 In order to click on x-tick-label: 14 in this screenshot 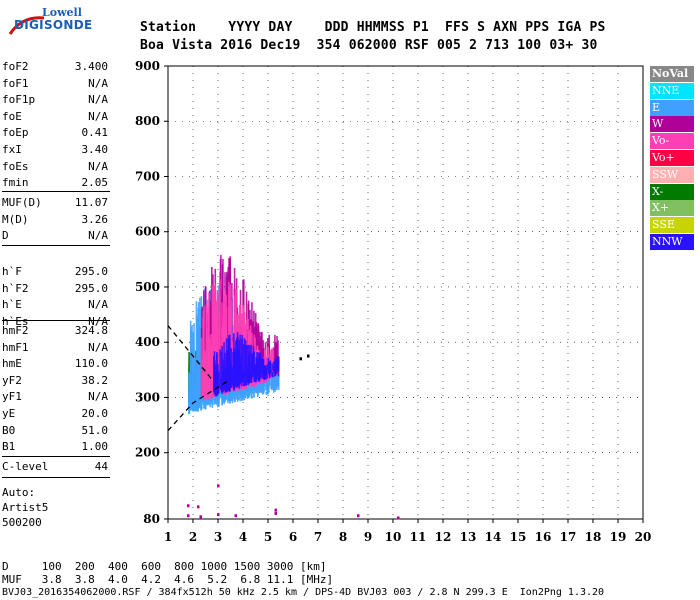, I will do `click(493, 537)`.